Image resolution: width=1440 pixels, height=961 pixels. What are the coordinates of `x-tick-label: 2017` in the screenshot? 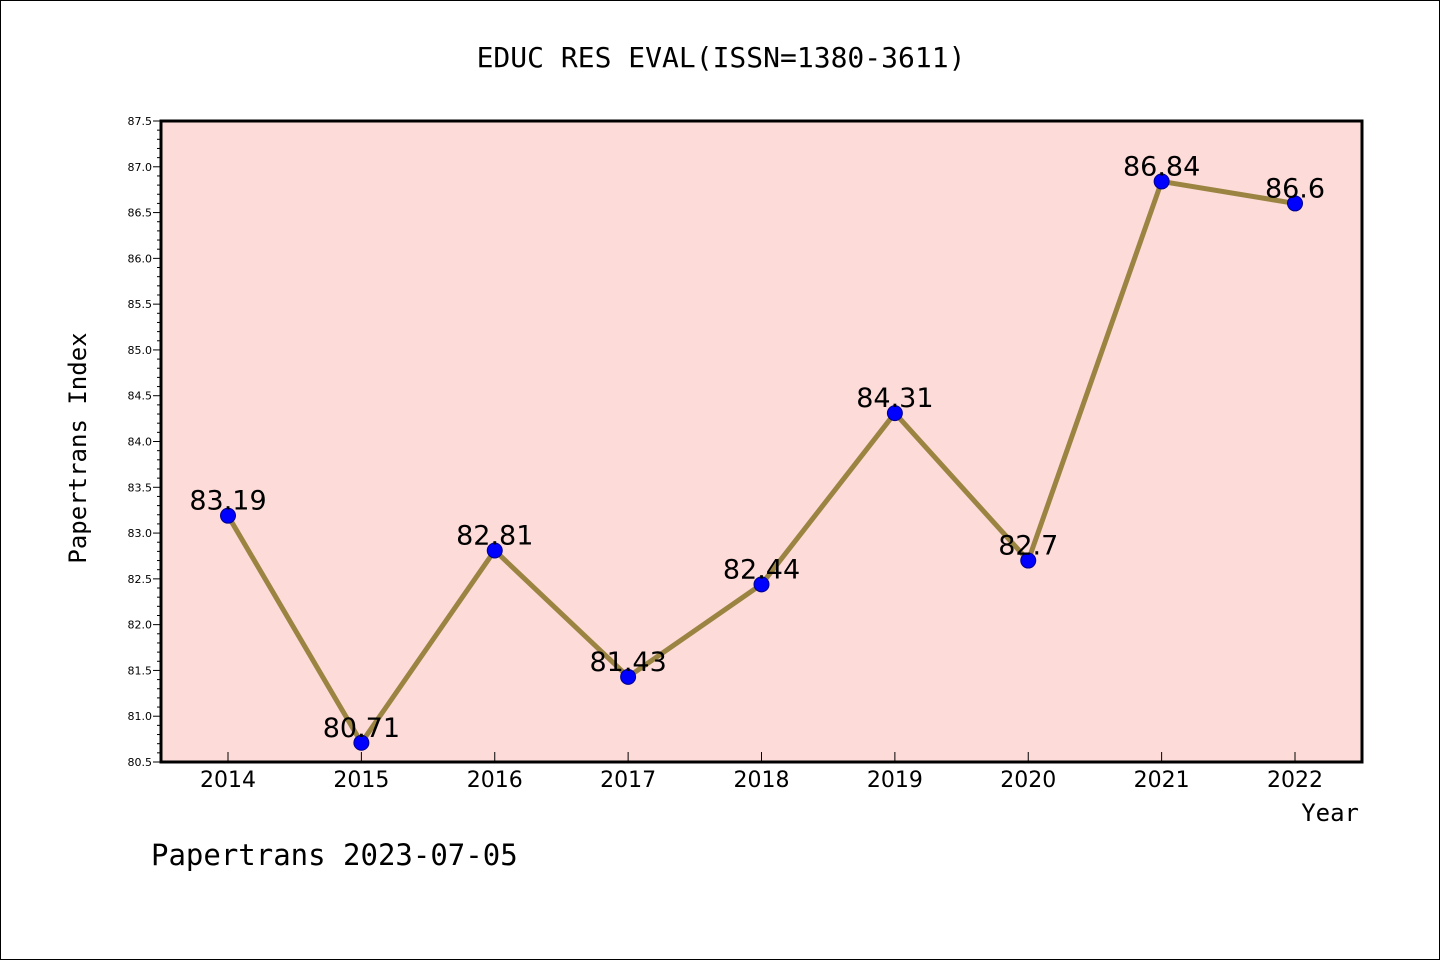 It's located at (628, 780).